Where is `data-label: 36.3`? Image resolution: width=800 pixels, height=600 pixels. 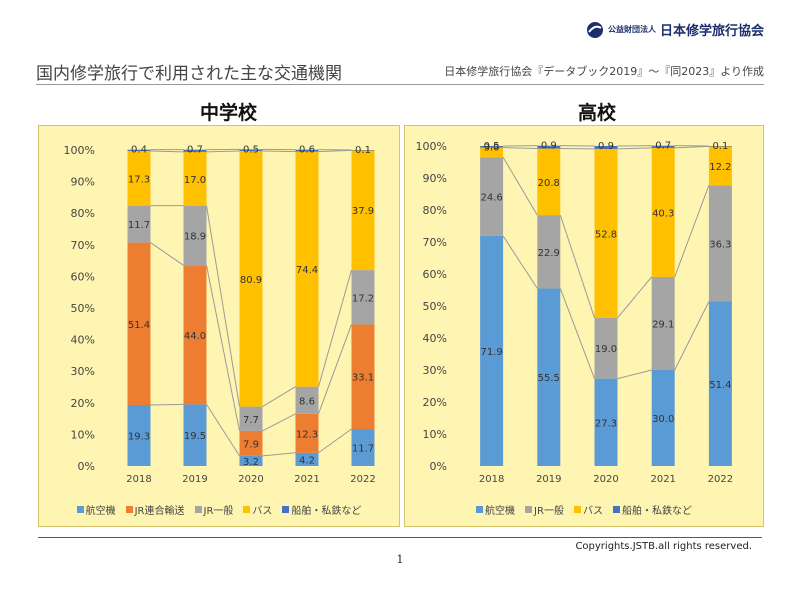
data-label: 36.3 is located at coordinates (720, 244).